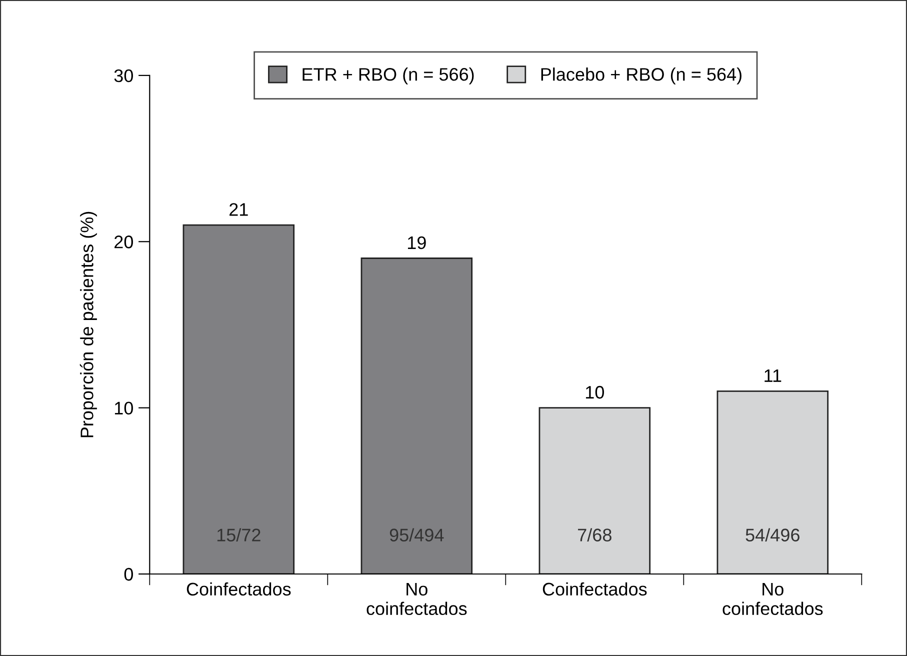  What do you see at coordinates (88, 325) in the screenshot?
I see `y-axis-title: Proporción de pacientes (%)` at bounding box center [88, 325].